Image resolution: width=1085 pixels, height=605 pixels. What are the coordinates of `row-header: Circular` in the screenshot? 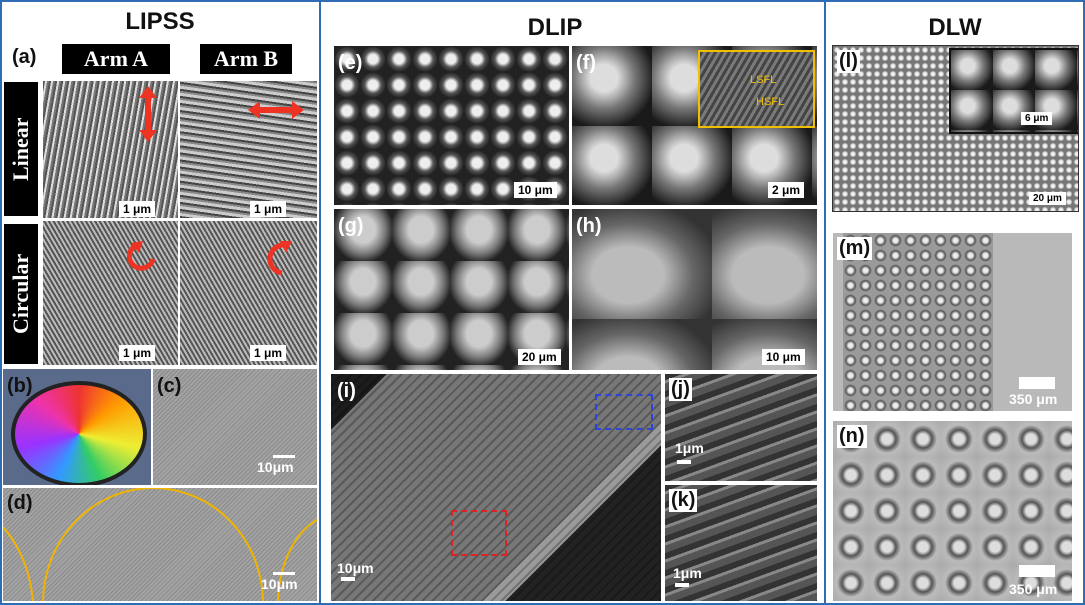 It's located at (21, 294).